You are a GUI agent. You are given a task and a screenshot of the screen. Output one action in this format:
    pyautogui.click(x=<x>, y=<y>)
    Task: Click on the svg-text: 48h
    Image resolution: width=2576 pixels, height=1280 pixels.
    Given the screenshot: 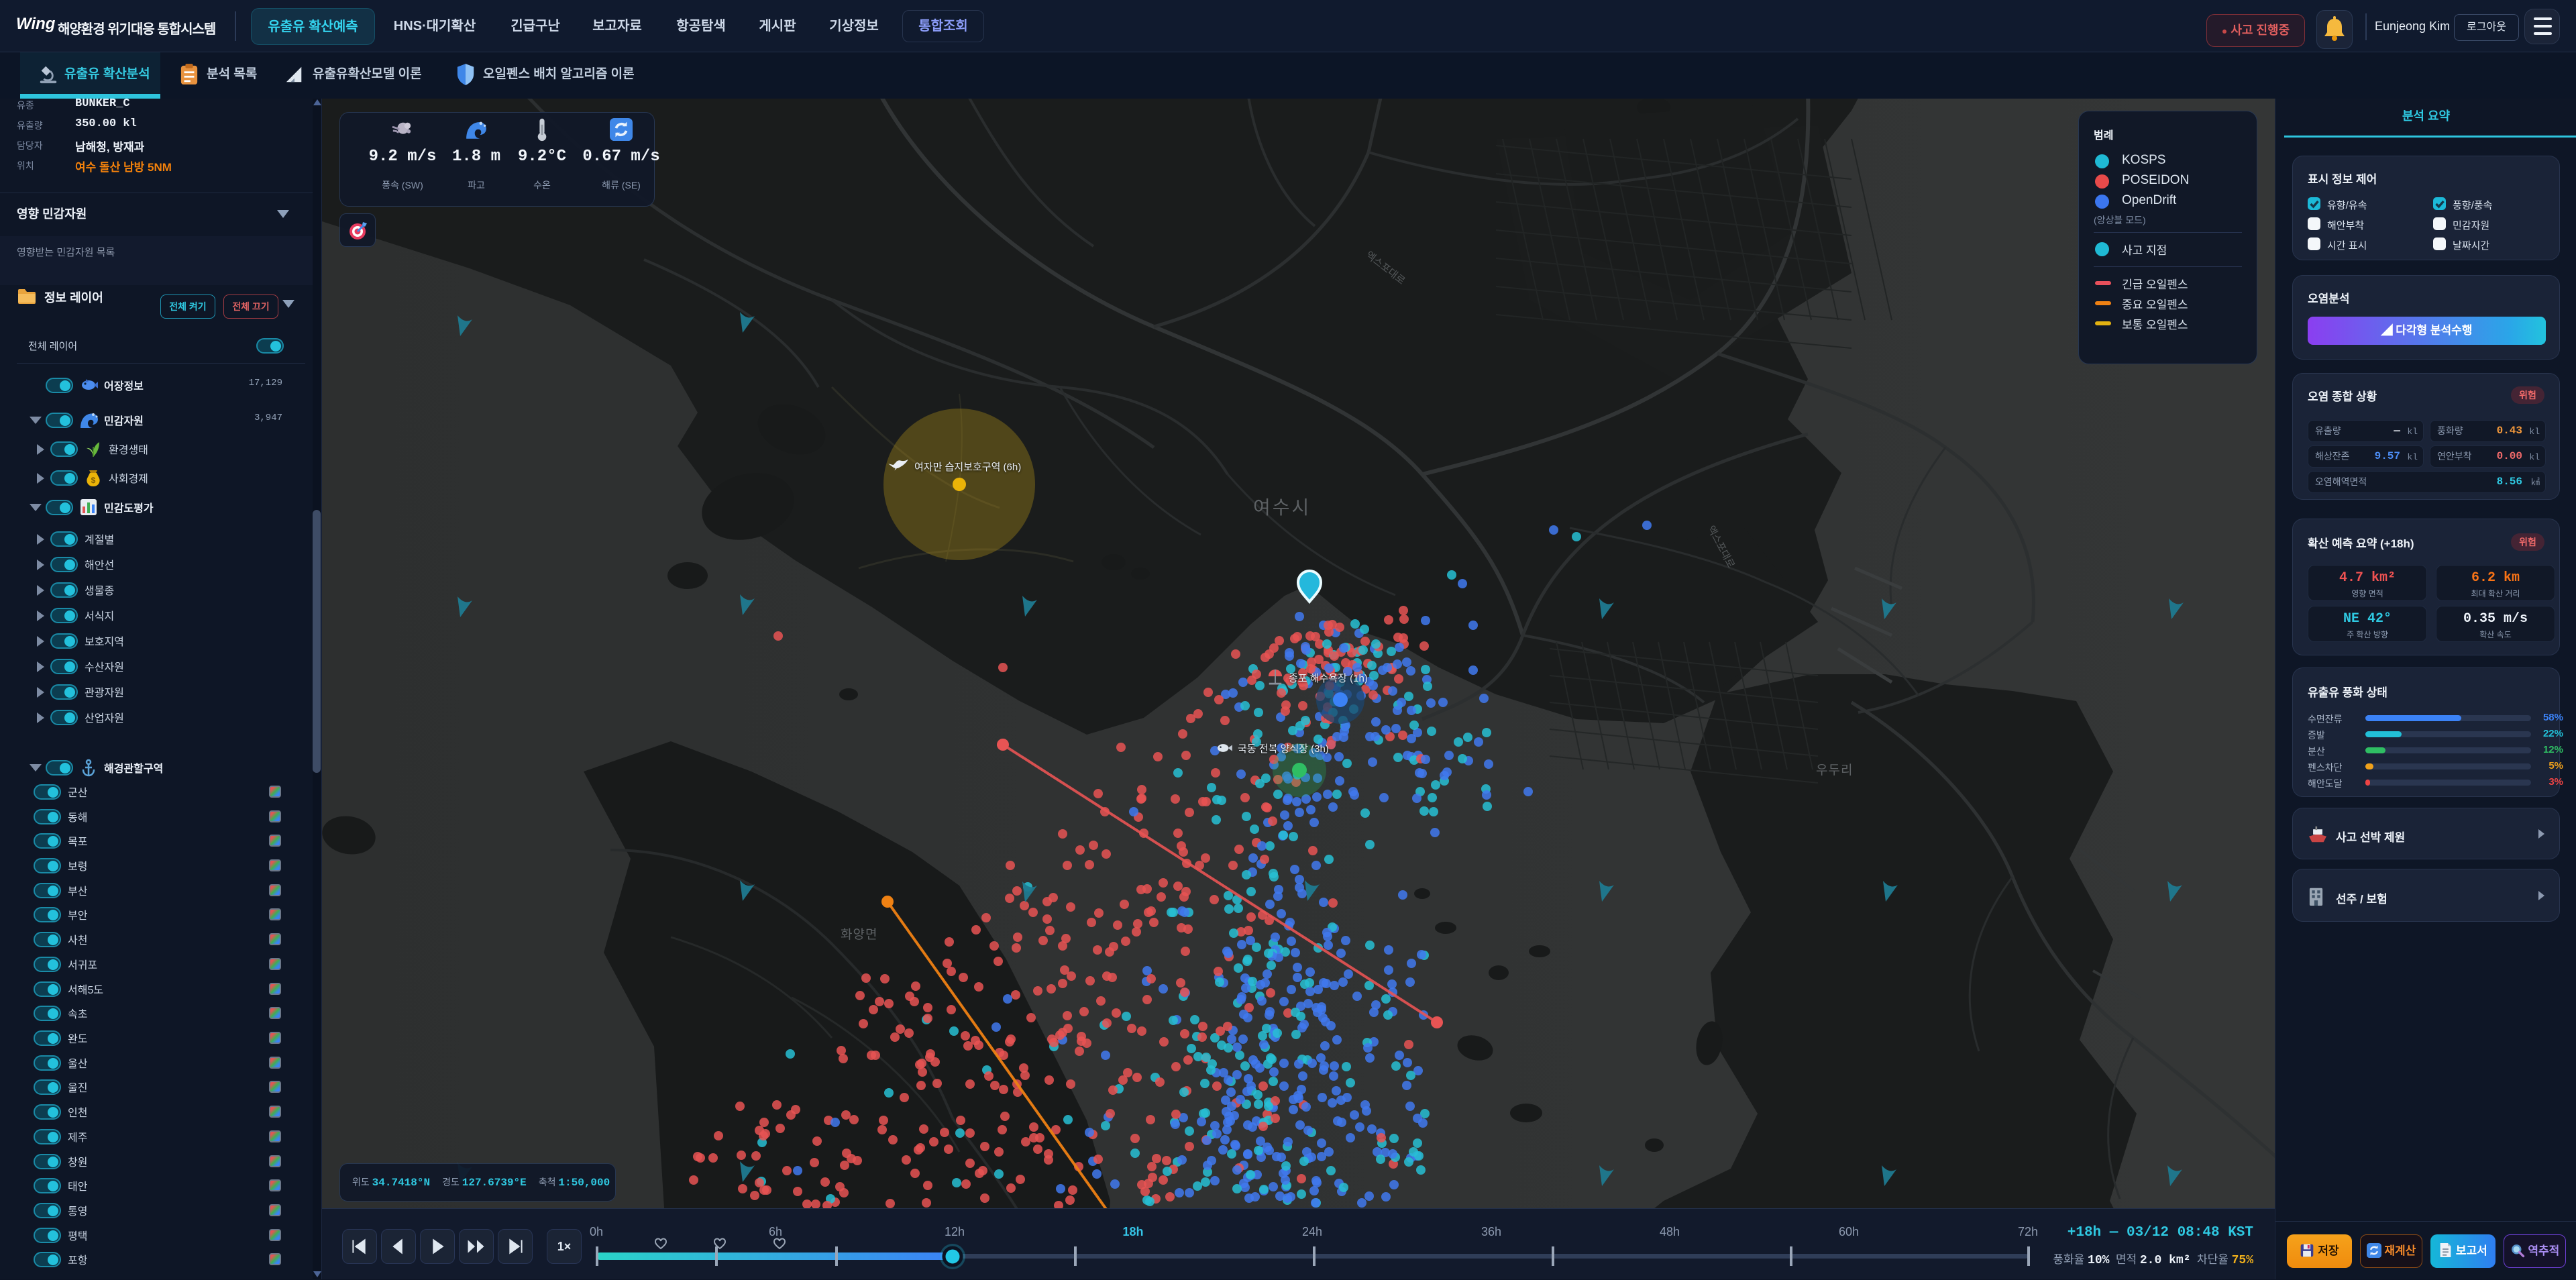 What is the action you would take?
    pyautogui.click(x=1670, y=1232)
    